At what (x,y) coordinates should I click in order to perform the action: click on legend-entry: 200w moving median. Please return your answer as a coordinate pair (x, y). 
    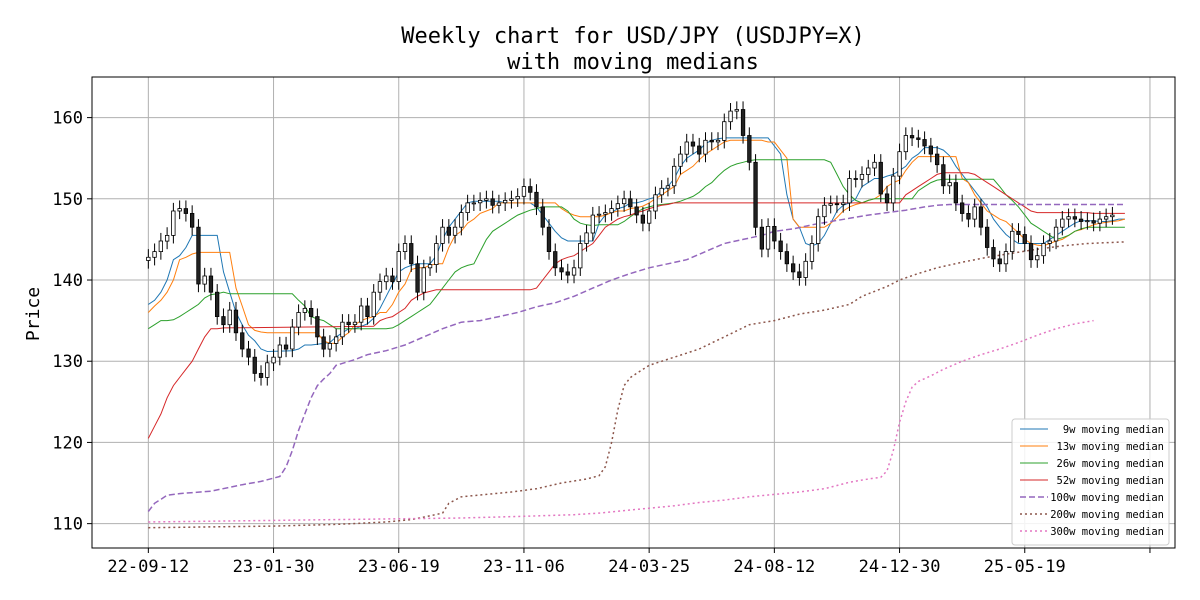
    Looking at the image, I should click on (1107, 515).